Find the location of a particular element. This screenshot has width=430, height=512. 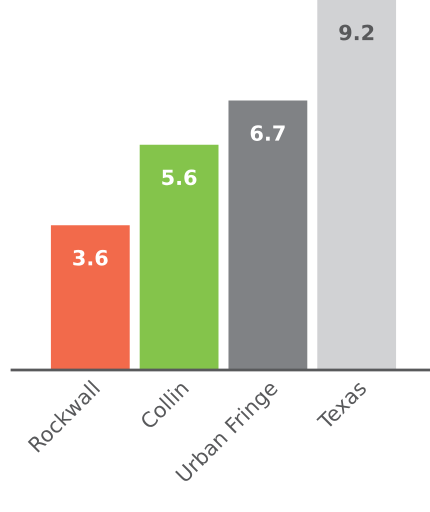

data-label: 9.2 is located at coordinates (356, 32).